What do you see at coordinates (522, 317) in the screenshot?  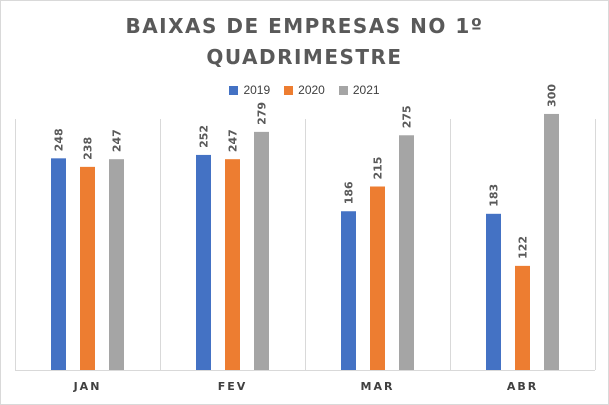 I see `bar-2020-abr` at bounding box center [522, 317].